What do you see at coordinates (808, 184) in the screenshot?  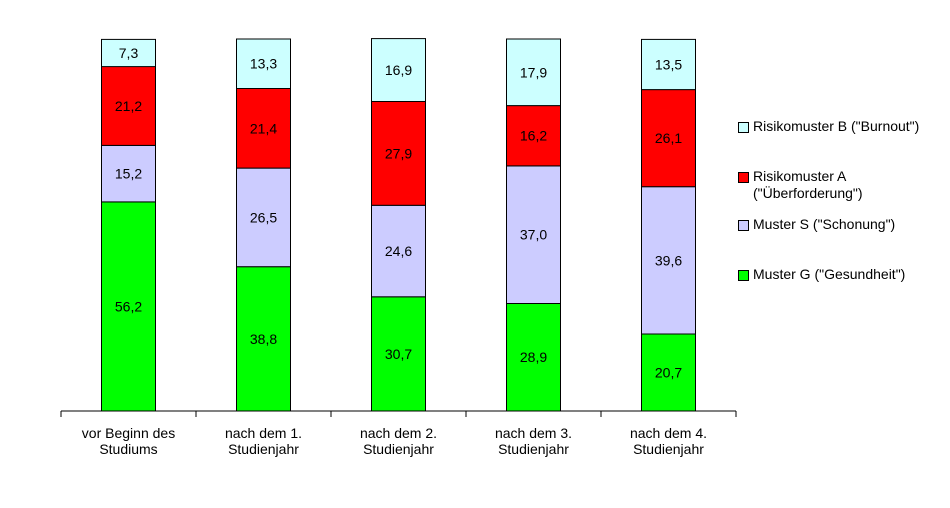 I see `legend-label: Risikomuster A ("Überforderung")` at bounding box center [808, 184].